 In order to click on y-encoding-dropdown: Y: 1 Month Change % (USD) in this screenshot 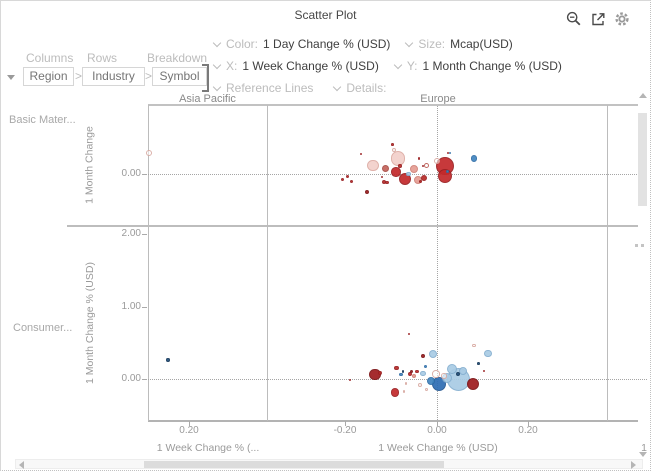, I will do `click(477, 66)`.